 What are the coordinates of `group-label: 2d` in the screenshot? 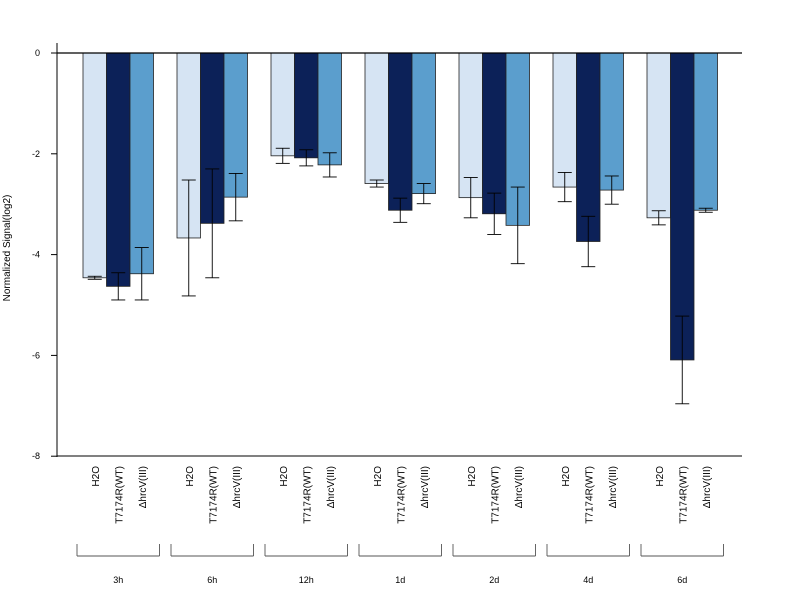 It's located at (494, 580).